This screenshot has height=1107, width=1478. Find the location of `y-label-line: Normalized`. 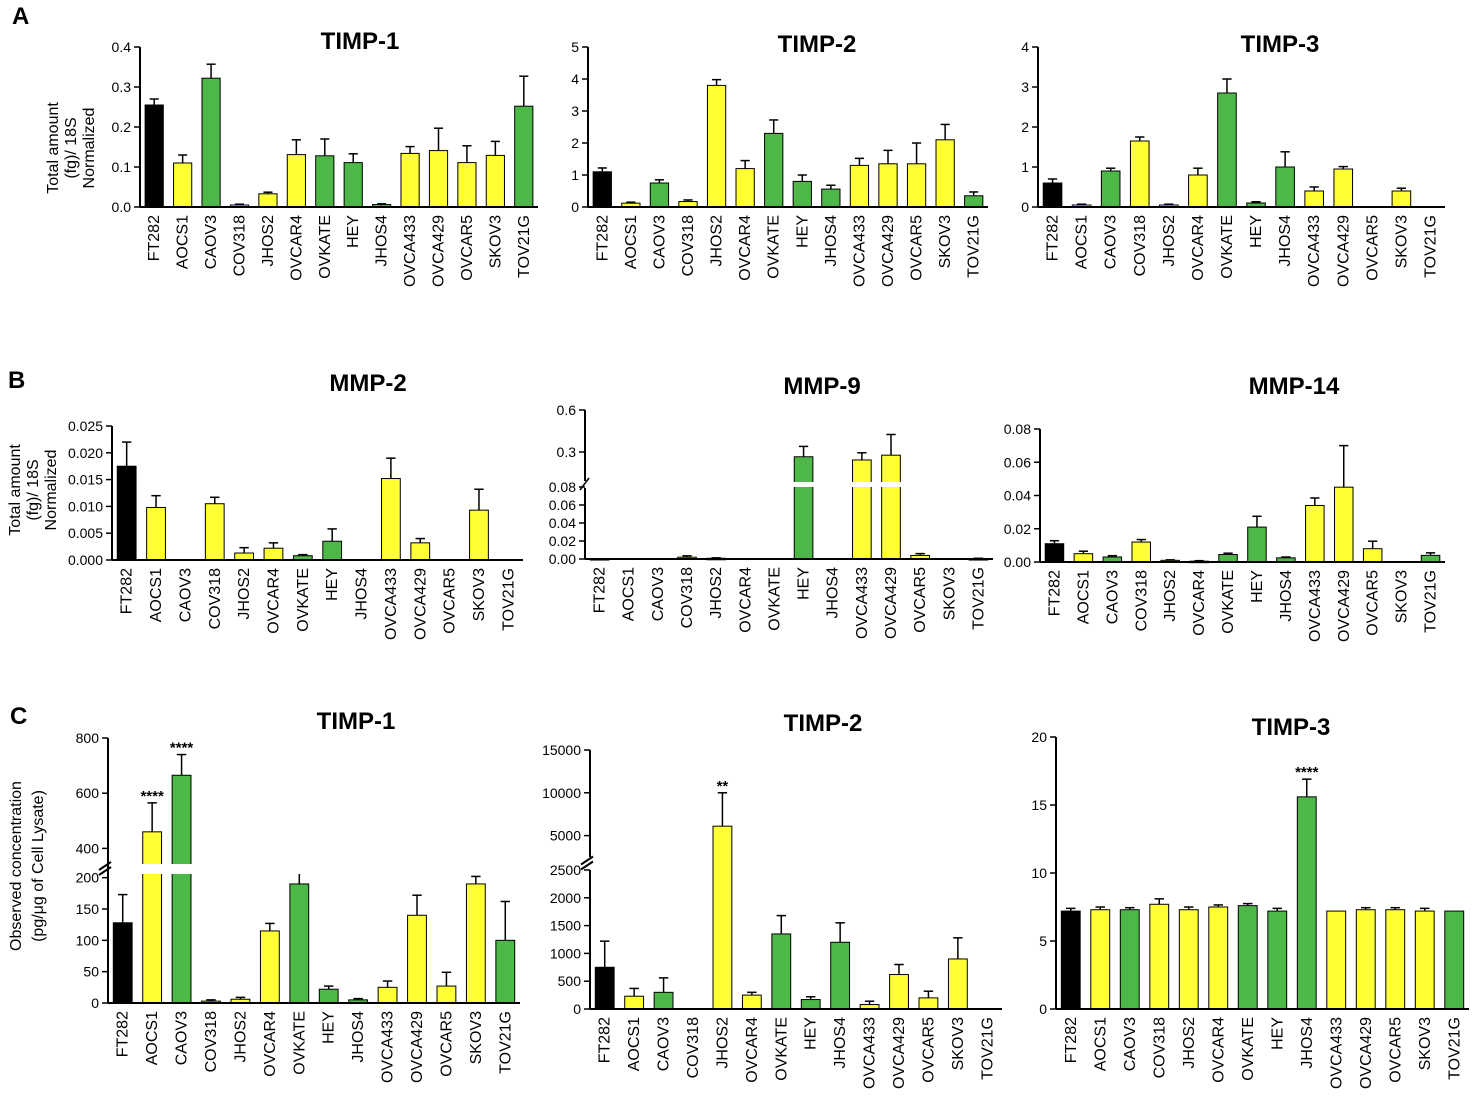

y-label-line: Normalized is located at coordinates (89, 148).